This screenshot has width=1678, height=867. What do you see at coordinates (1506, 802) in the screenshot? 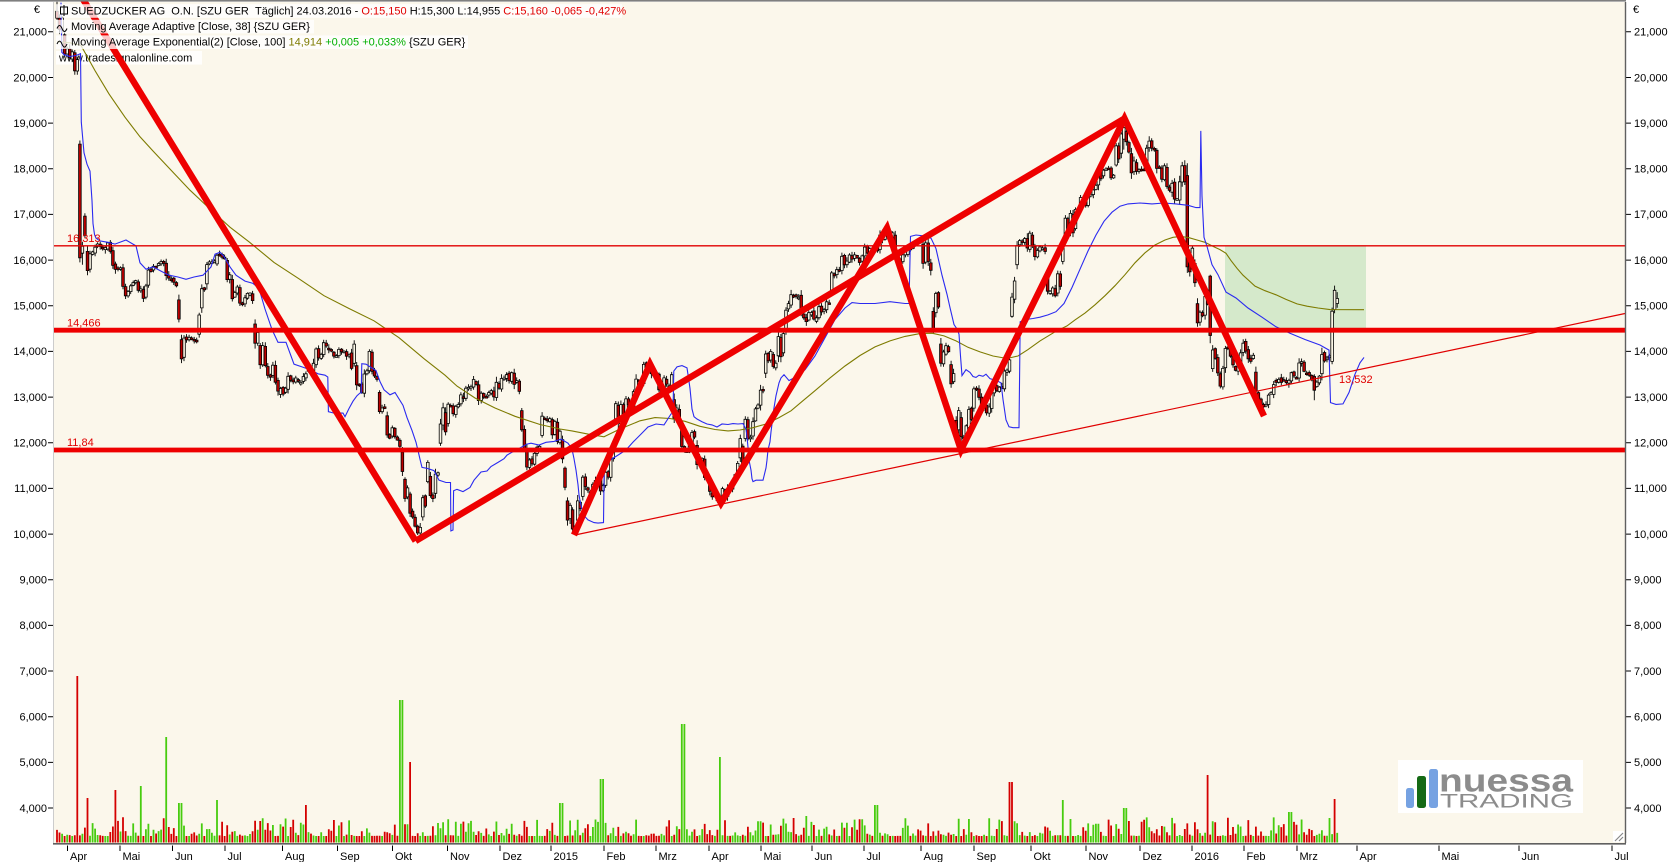
I see `svg-text: TRADING` at bounding box center [1506, 802].